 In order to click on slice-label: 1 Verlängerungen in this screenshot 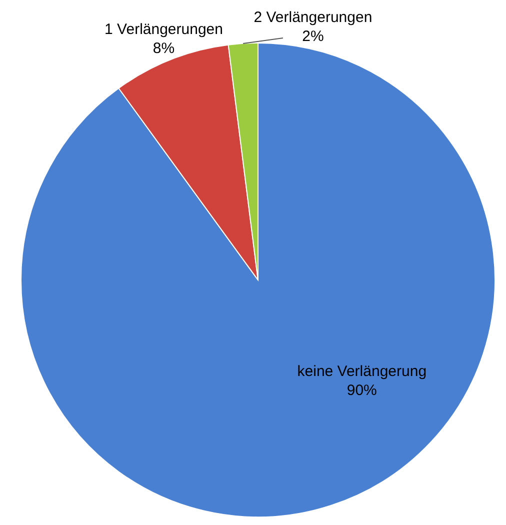, I will do `click(163, 29)`.